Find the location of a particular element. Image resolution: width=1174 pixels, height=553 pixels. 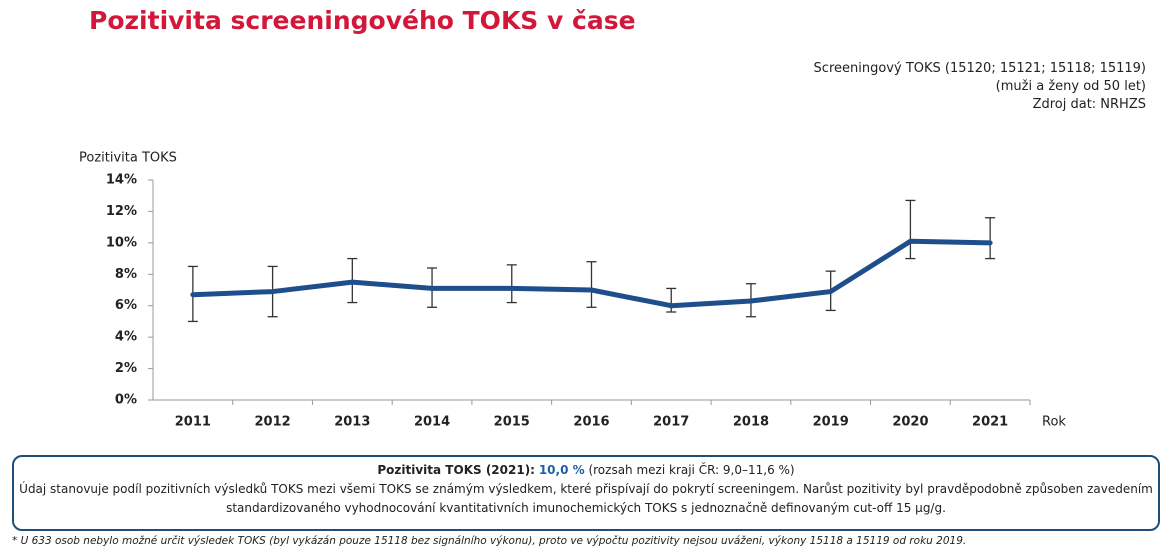

x-tick-label: 2017 is located at coordinates (671, 422).